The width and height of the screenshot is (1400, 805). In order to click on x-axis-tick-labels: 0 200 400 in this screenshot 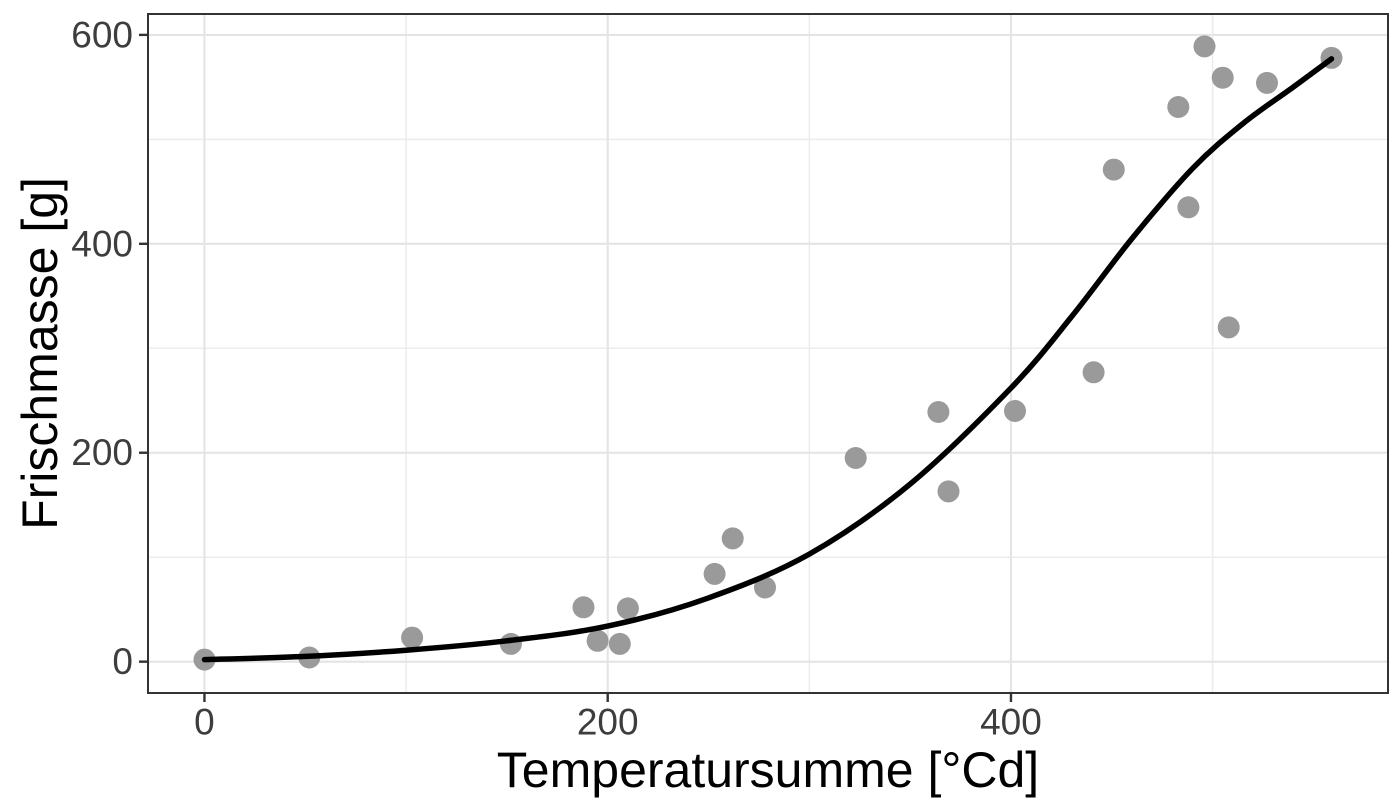, I will do `click(618, 722)`.